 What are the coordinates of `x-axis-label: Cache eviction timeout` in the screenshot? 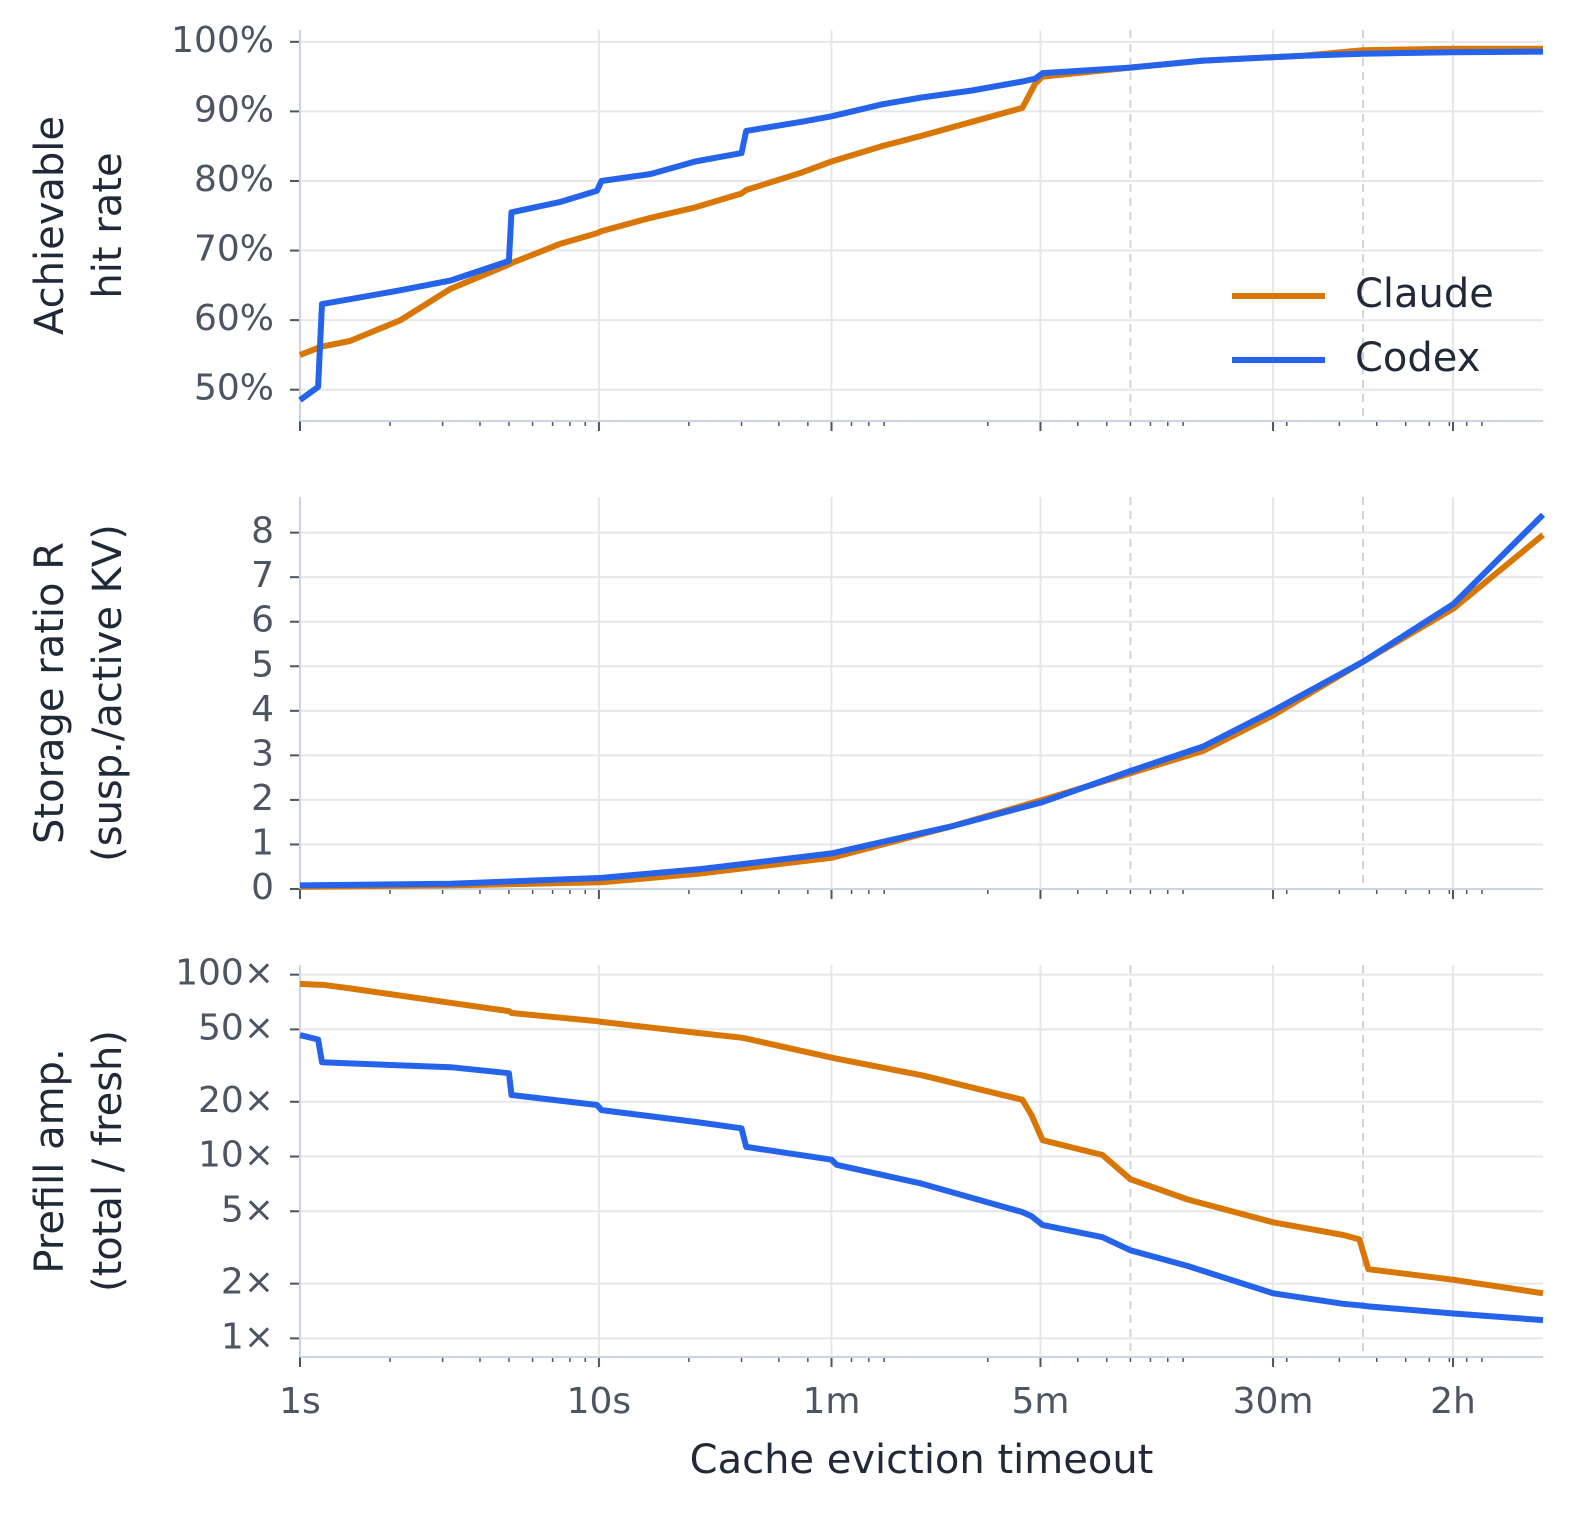 It's located at (922, 1460).